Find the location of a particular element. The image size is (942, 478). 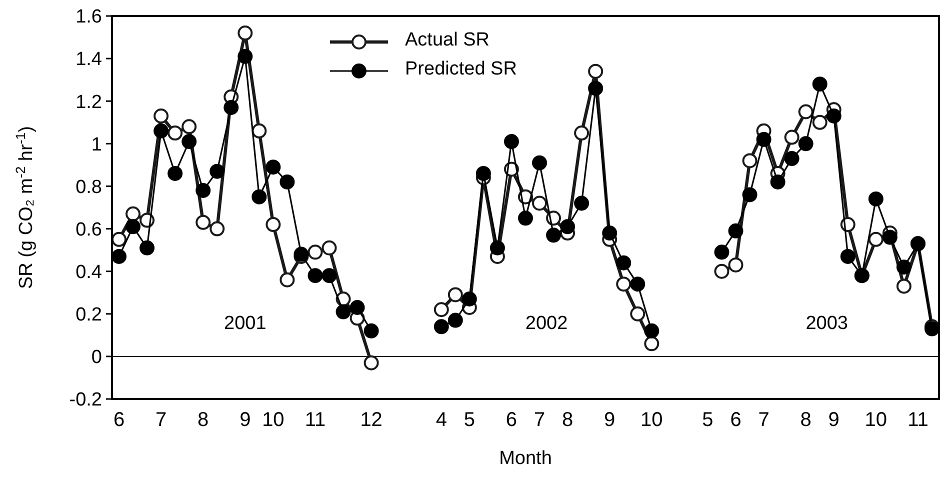

y-tick-label: 0 is located at coordinates (96, 357).